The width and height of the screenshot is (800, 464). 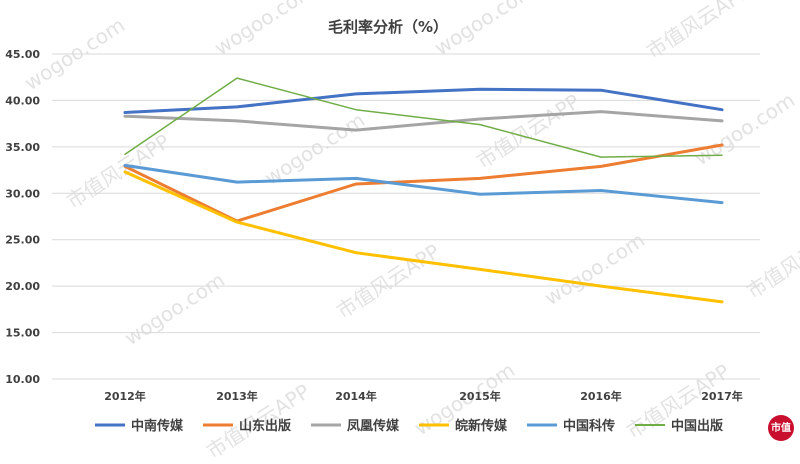 What do you see at coordinates (22, 240) in the screenshot?
I see `y-tick-label: 25.00` at bounding box center [22, 240].